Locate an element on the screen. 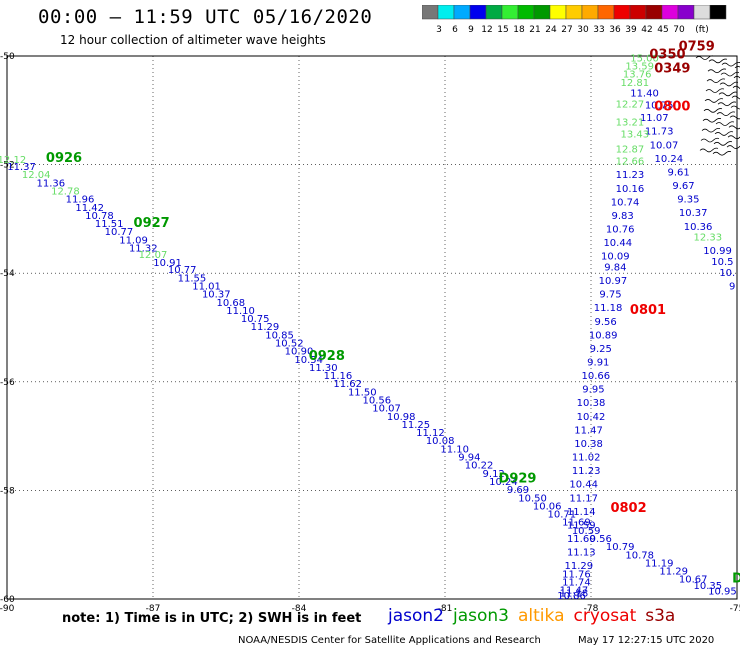  swh-value-label: 10.42 is located at coordinates (591, 417).